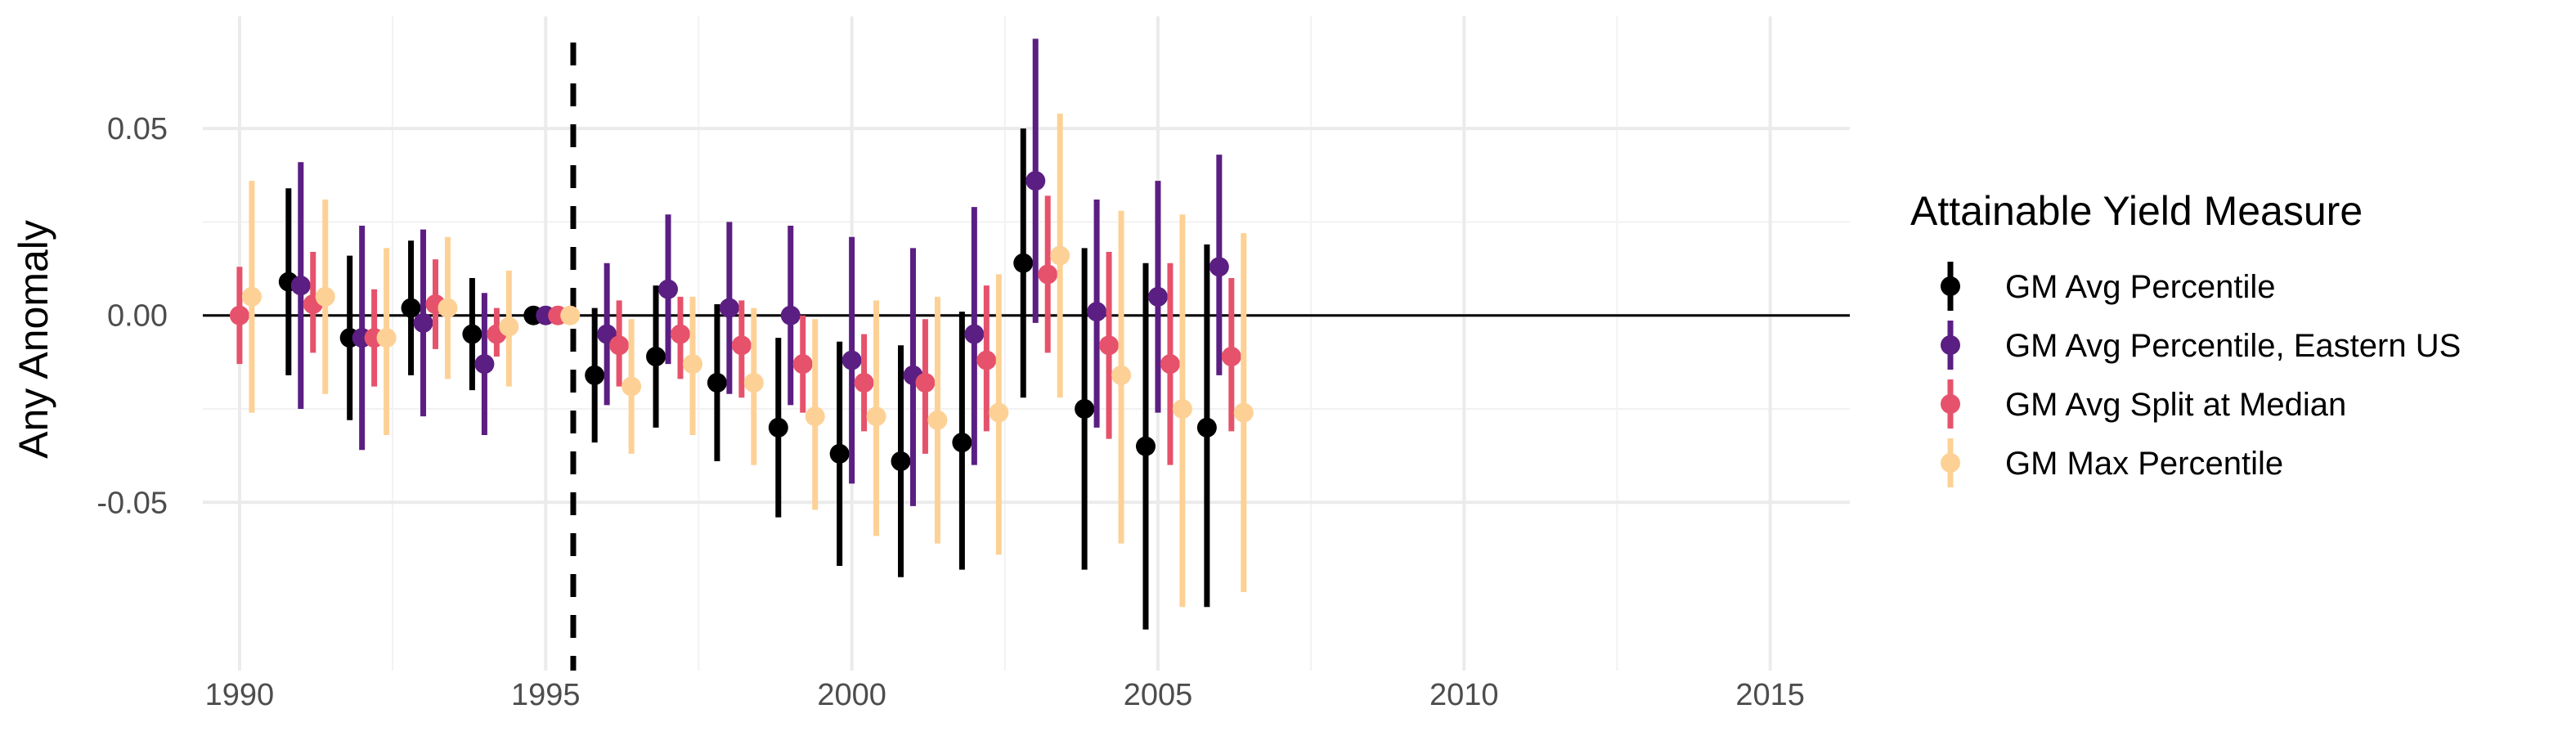 The width and height of the screenshot is (2576, 736). I want to click on x-tick-label: 2010, so click(1464, 695).